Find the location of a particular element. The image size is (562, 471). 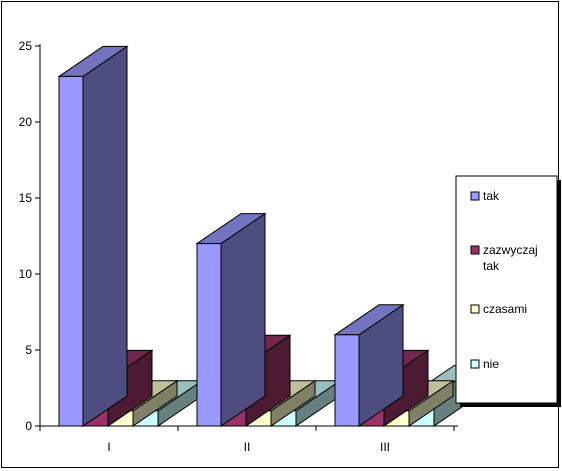

legend-box is located at coordinates (506, 289).